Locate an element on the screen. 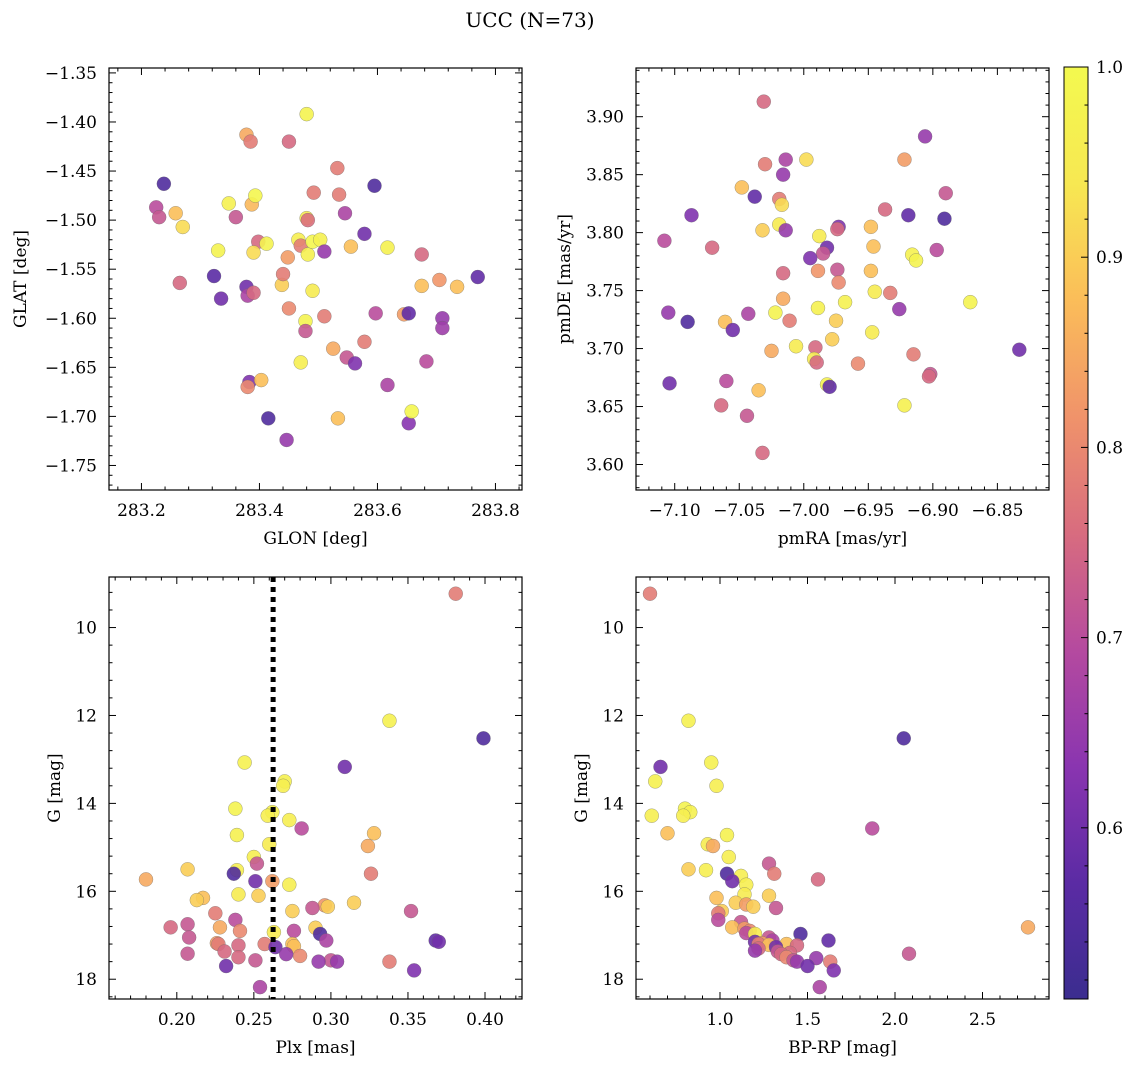 Image resolution: width=1136 pixels, height=1067 pixels. x-axis-label: pmRA [mas/yr] is located at coordinates (842, 539).